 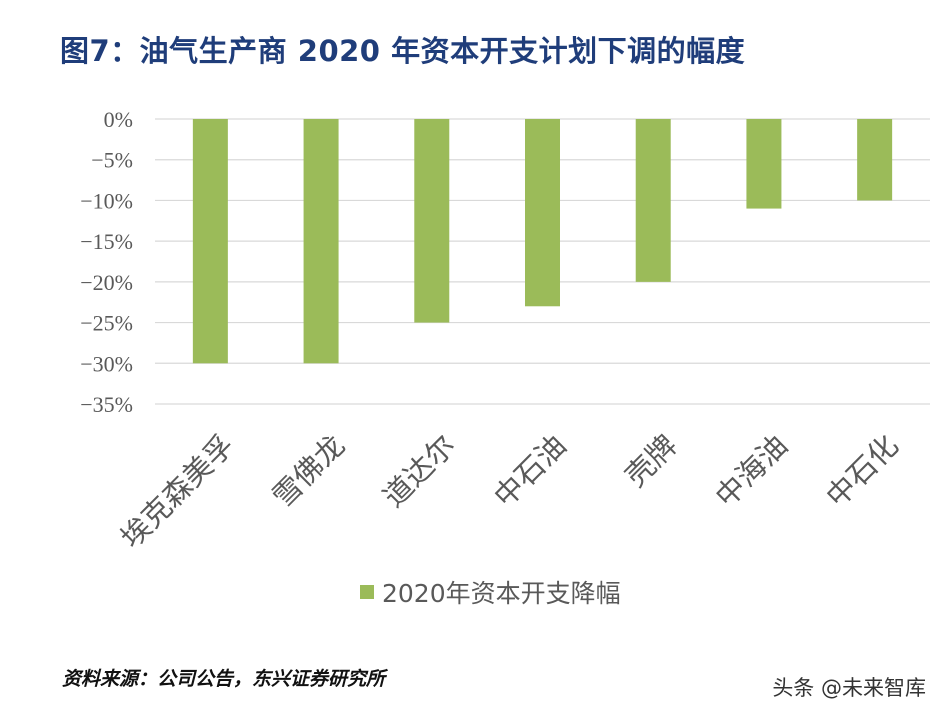 I want to click on y-tick-label: −35%, so click(x=106, y=404).